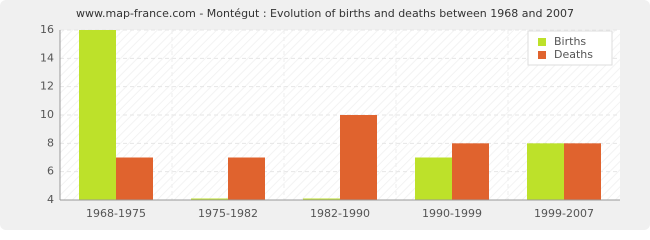 This screenshot has width=650, height=240. Describe the element at coordinates (47, 86) in the screenshot. I see `y-tick-label: 12` at that location.